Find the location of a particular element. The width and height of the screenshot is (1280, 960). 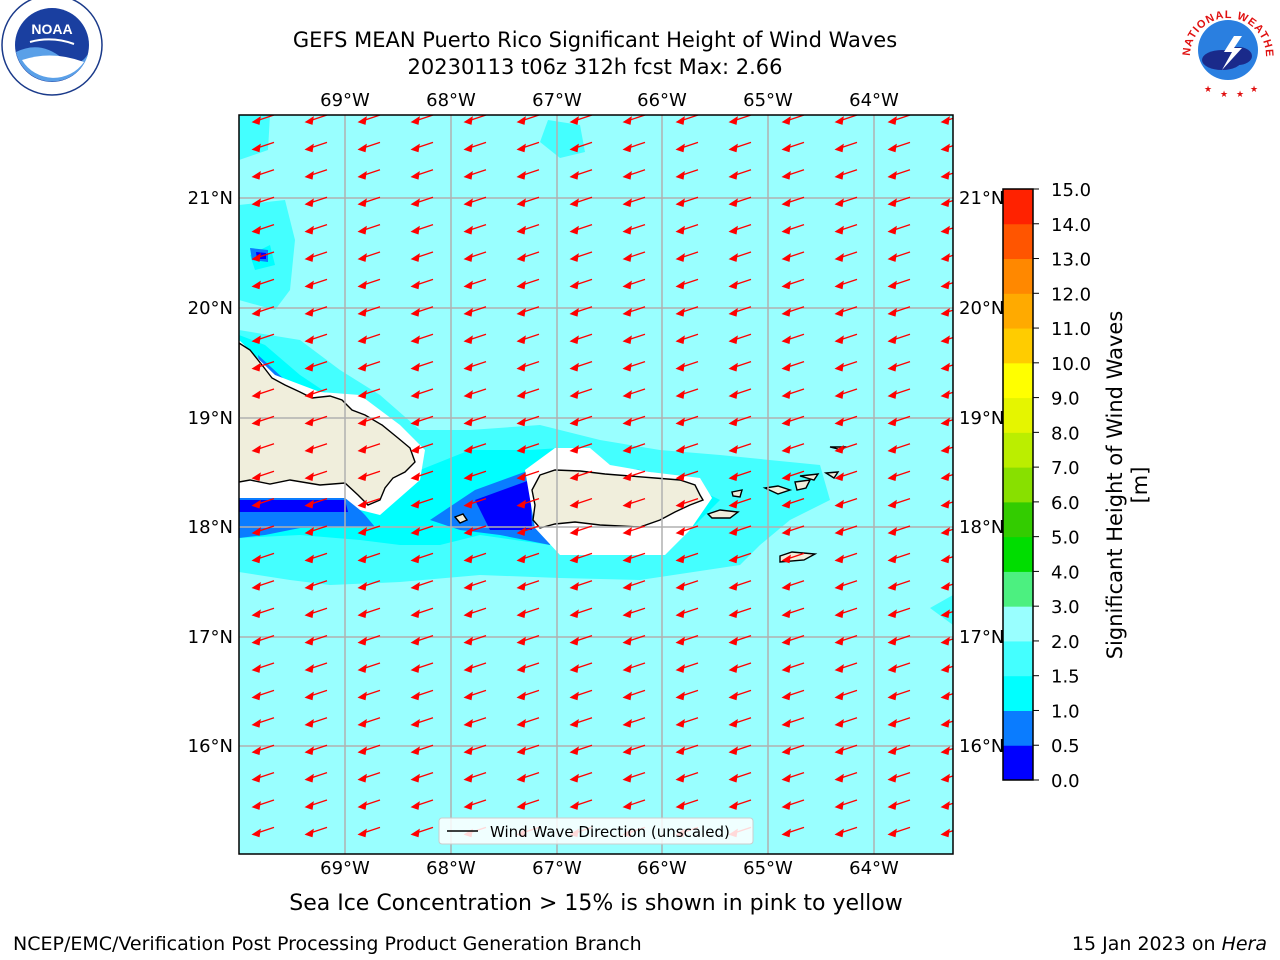

colorbar-tick-label: 13.0 is located at coordinates (1071, 260).